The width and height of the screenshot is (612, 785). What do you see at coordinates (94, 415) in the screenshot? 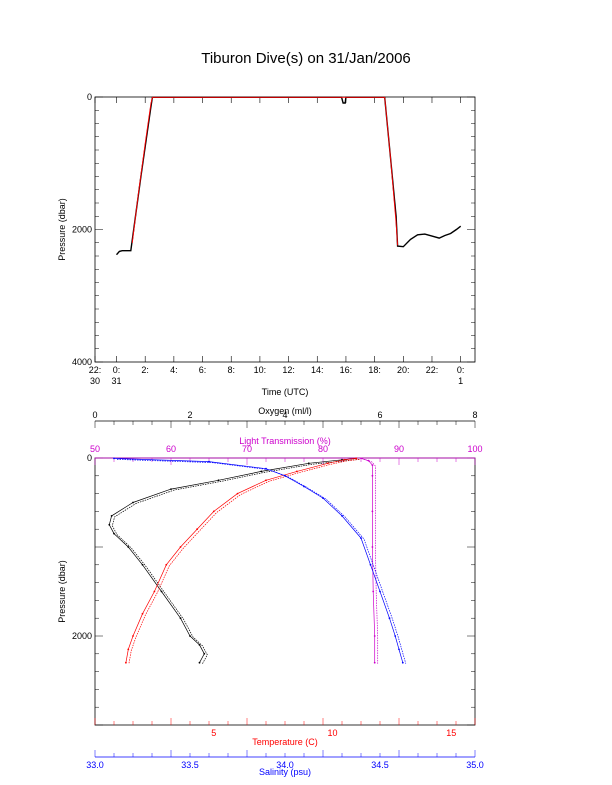
I see `axis-tick-label: 0` at bounding box center [94, 415].